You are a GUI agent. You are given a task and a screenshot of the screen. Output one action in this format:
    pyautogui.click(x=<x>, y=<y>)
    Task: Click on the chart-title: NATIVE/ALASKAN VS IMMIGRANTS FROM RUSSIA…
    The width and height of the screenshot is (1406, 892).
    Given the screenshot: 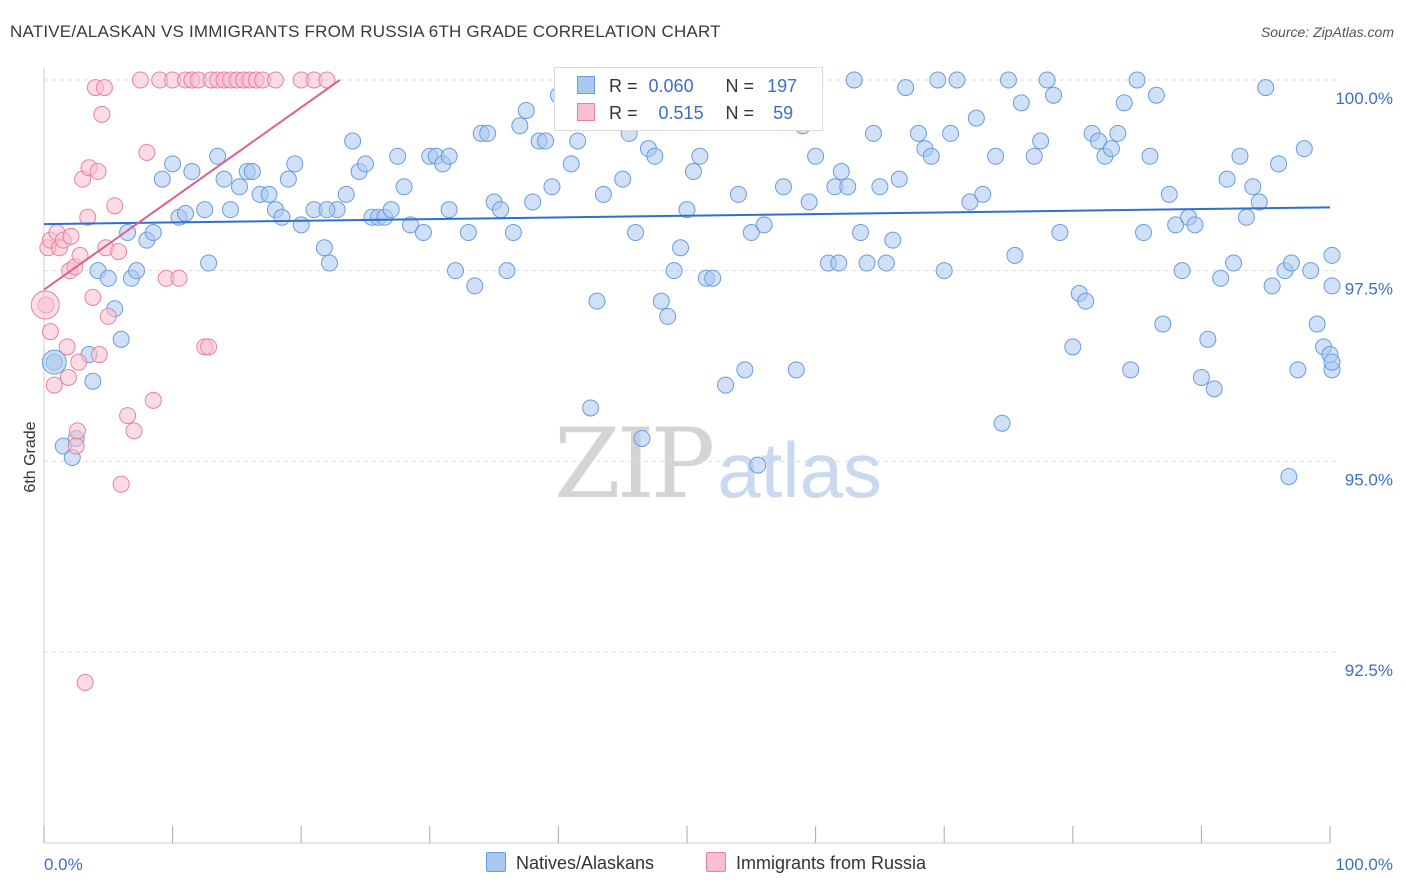 What is the action you would take?
    pyautogui.click(x=365, y=31)
    